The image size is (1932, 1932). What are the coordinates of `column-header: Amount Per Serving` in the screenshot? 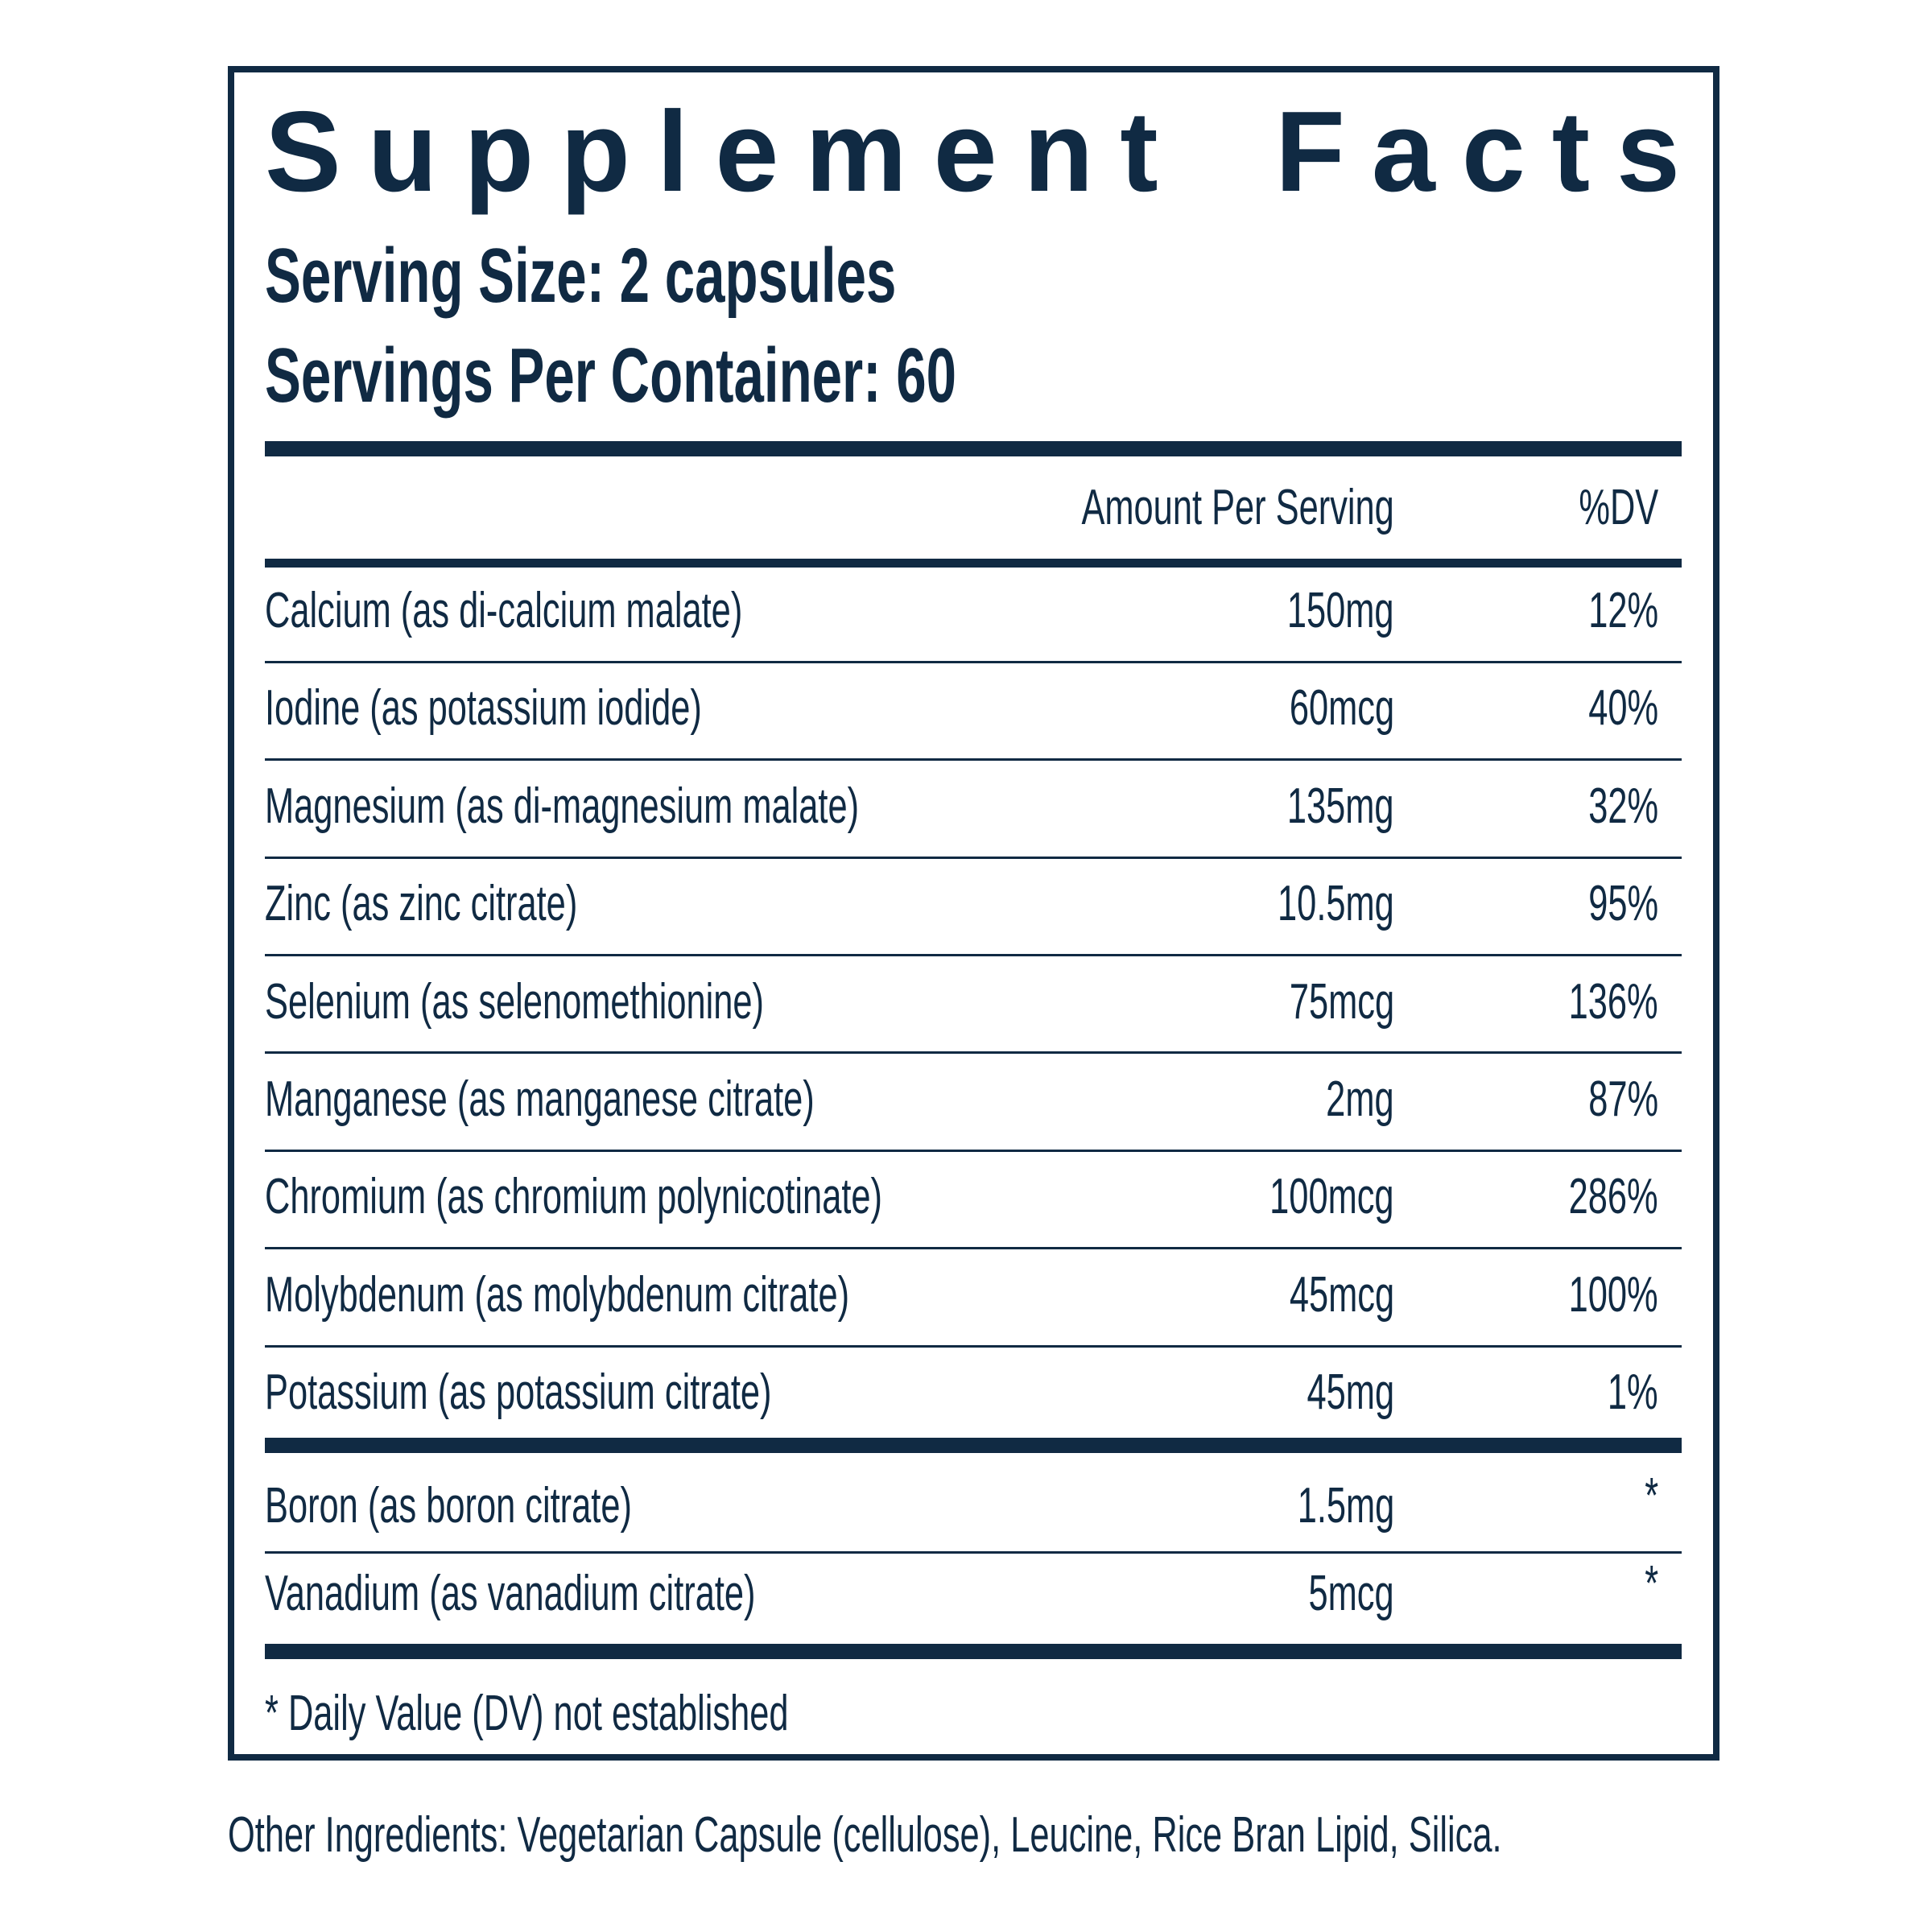 It's located at (1170, 508).